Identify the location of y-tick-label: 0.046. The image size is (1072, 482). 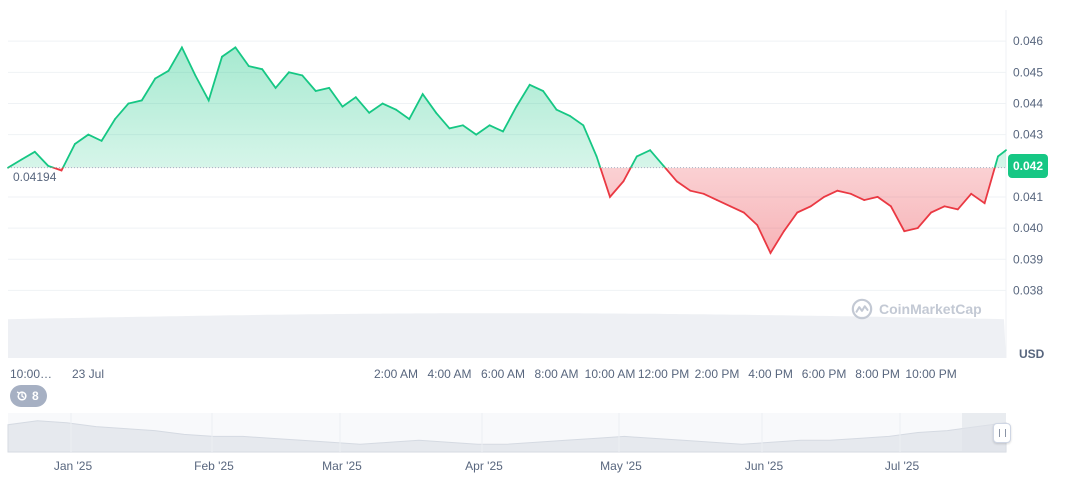
(1028, 41).